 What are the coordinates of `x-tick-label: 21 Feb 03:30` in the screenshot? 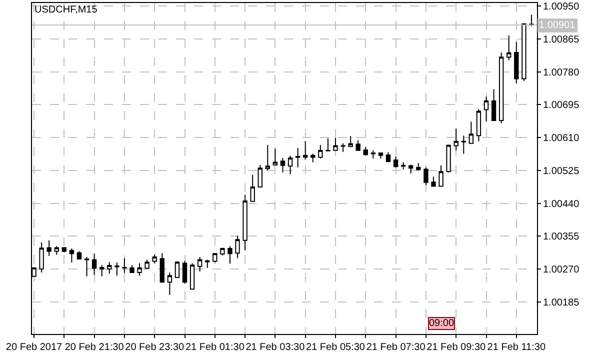 It's located at (276, 347).